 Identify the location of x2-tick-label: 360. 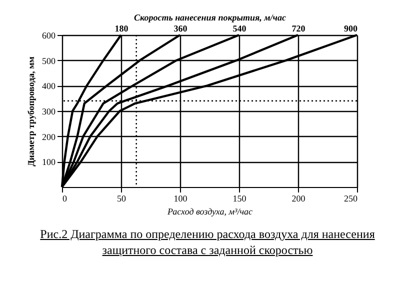
(181, 29).